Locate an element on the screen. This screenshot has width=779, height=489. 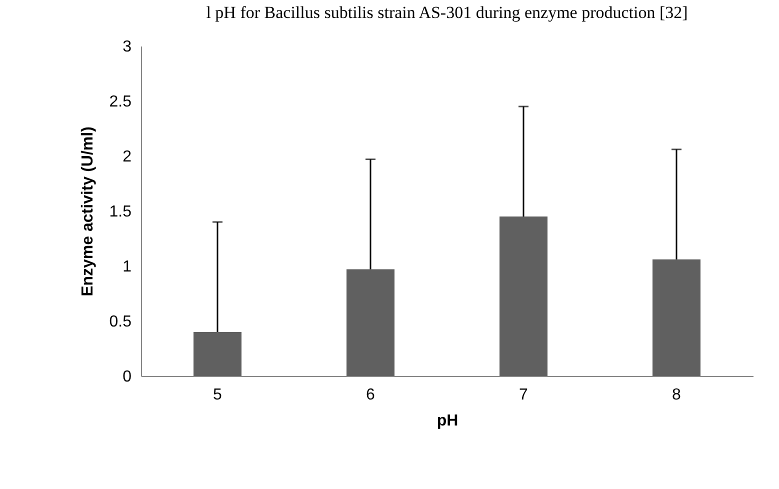
y-tick-label: 0.5 is located at coordinates (120, 322).